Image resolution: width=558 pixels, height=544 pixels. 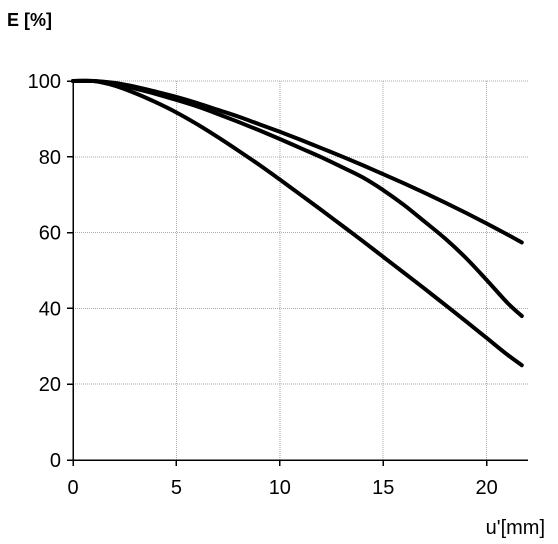 I want to click on x-tick-label: 15, so click(x=383, y=488).